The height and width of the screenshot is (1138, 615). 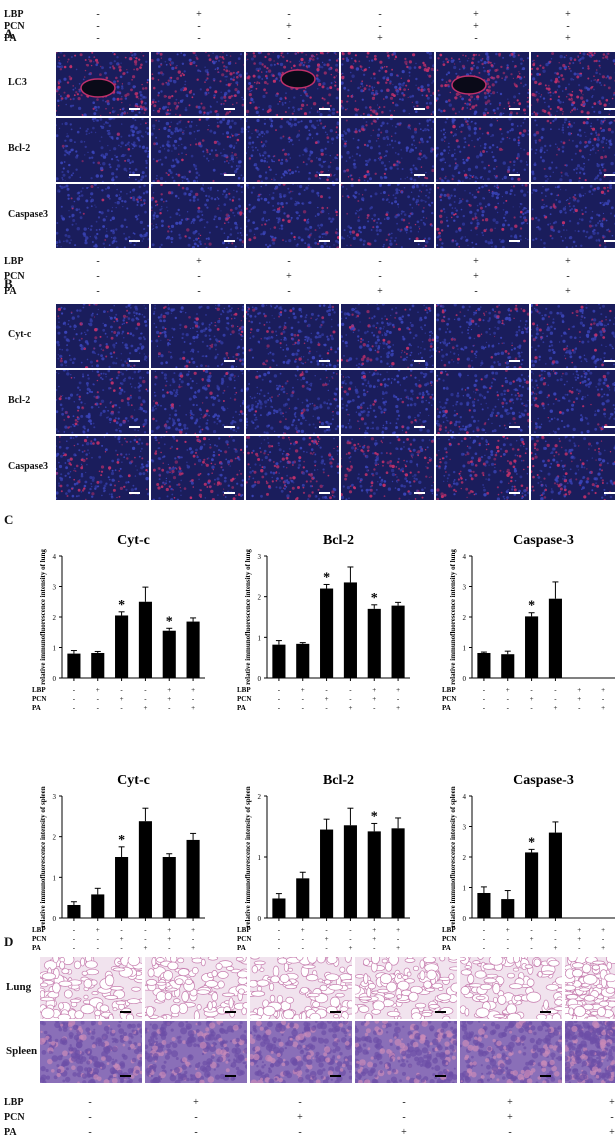 I want to click on row-label: Caspase3, so click(x=28, y=214).